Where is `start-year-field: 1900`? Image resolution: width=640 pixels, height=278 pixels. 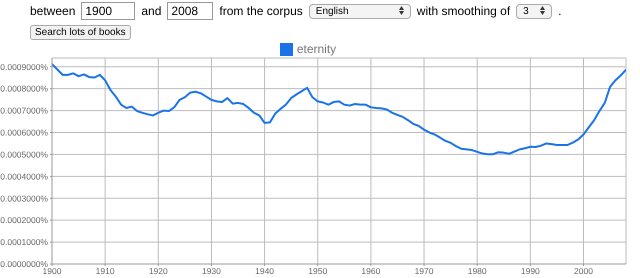
start-year-field: 1900 is located at coordinates (108, 11).